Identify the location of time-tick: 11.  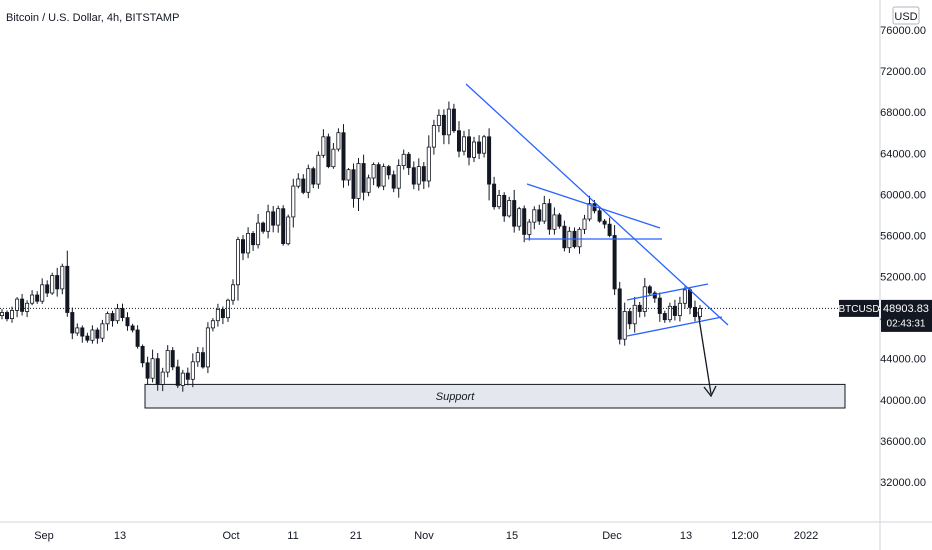
(292, 536).